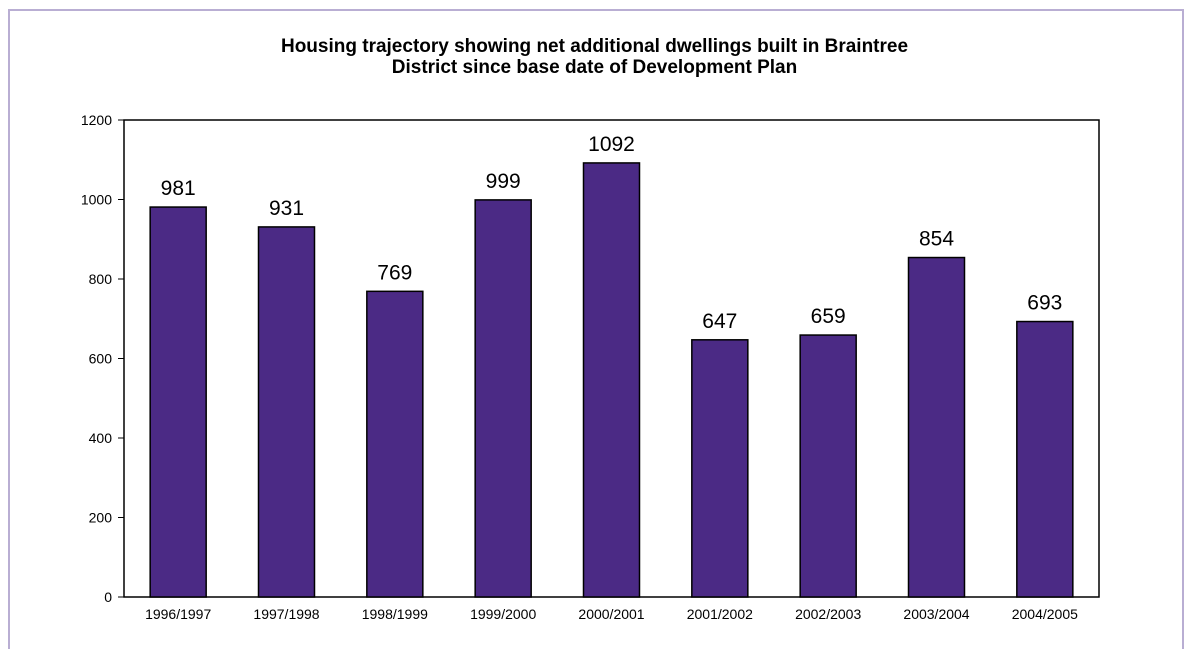 The height and width of the screenshot is (649, 1189). Describe the element at coordinates (828, 614) in the screenshot. I see `x-tick-label: 2002/2003` at that location.